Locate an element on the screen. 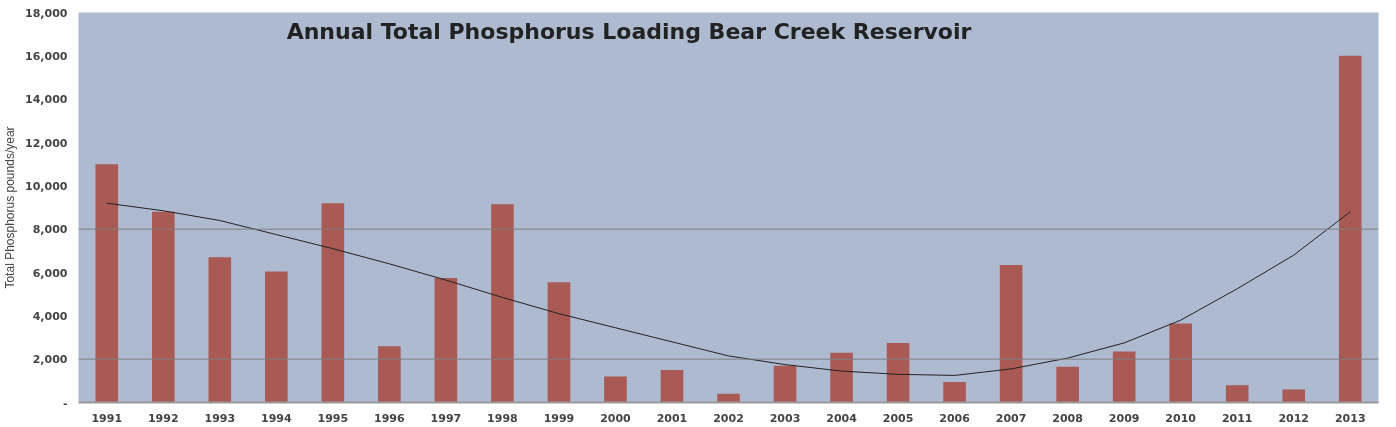 The image size is (1396, 427). x-tick-label: 2005 is located at coordinates (898, 418).